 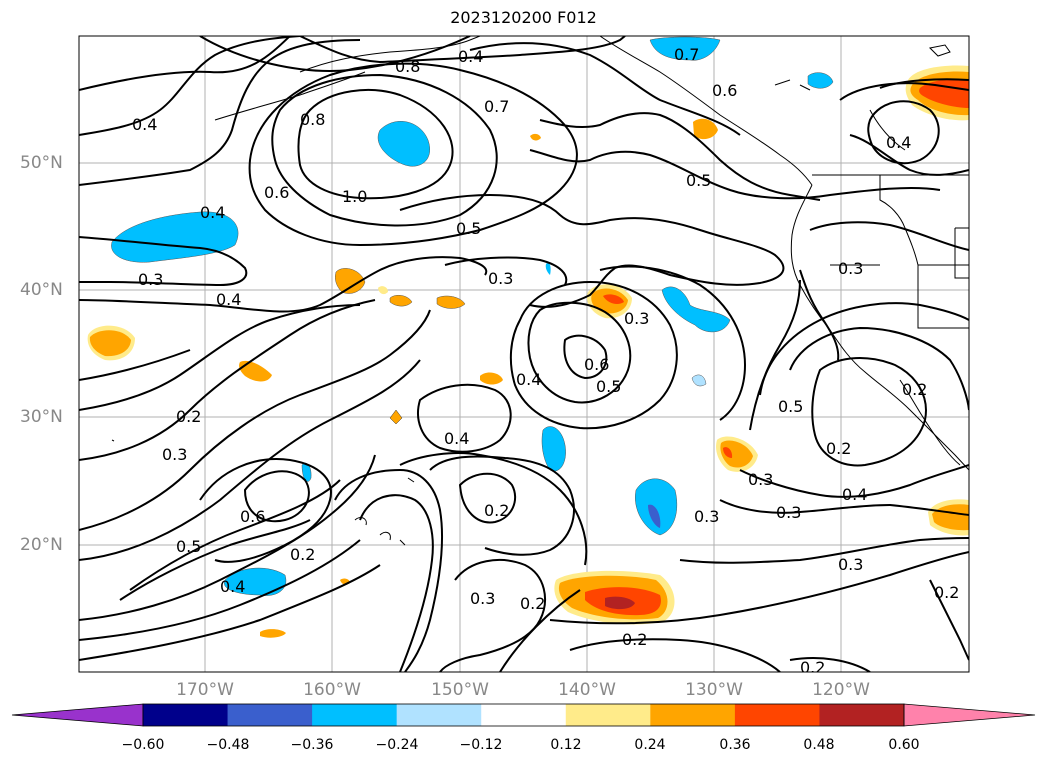 What do you see at coordinates (41, 163) in the screenshot?
I see `lat-label-50n: 50°N` at bounding box center [41, 163].